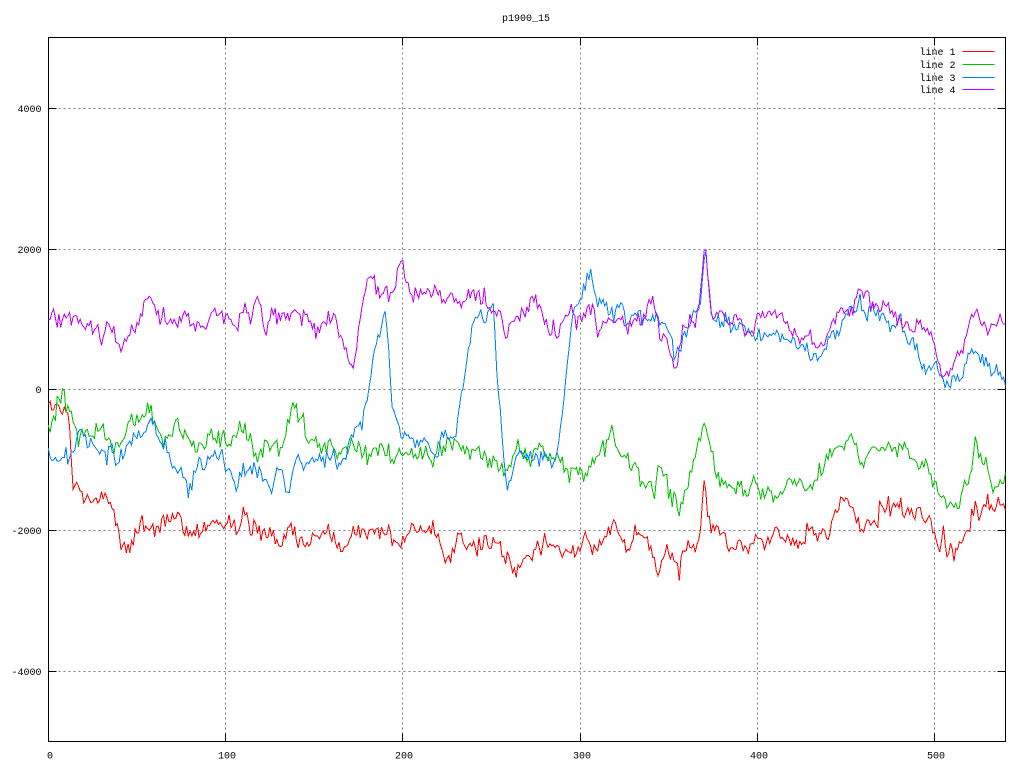 The image size is (1024, 768). I want to click on svg-text: 300, so click(582, 757).